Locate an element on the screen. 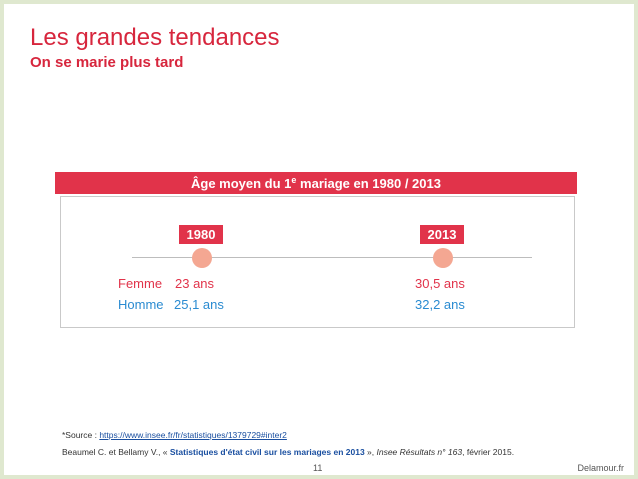 The width and height of the screenshot is (638, 479). banner-superscript: e is located at coordinates (294, 180).